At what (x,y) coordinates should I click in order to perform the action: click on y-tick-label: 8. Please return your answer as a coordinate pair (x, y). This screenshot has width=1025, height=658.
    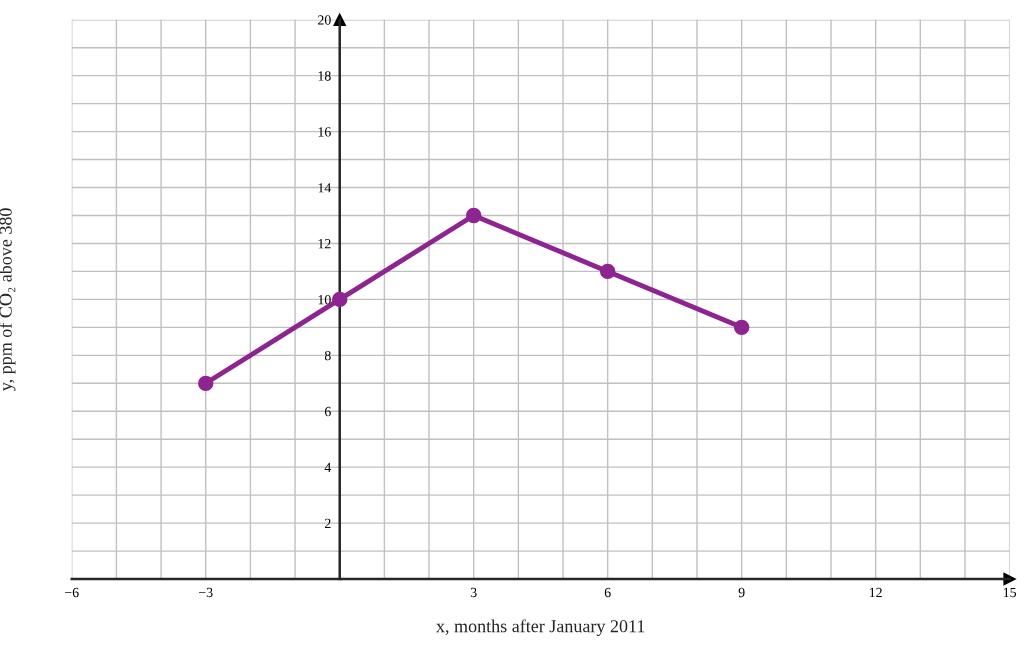
    Looking at the image, I should click on (327, 355).